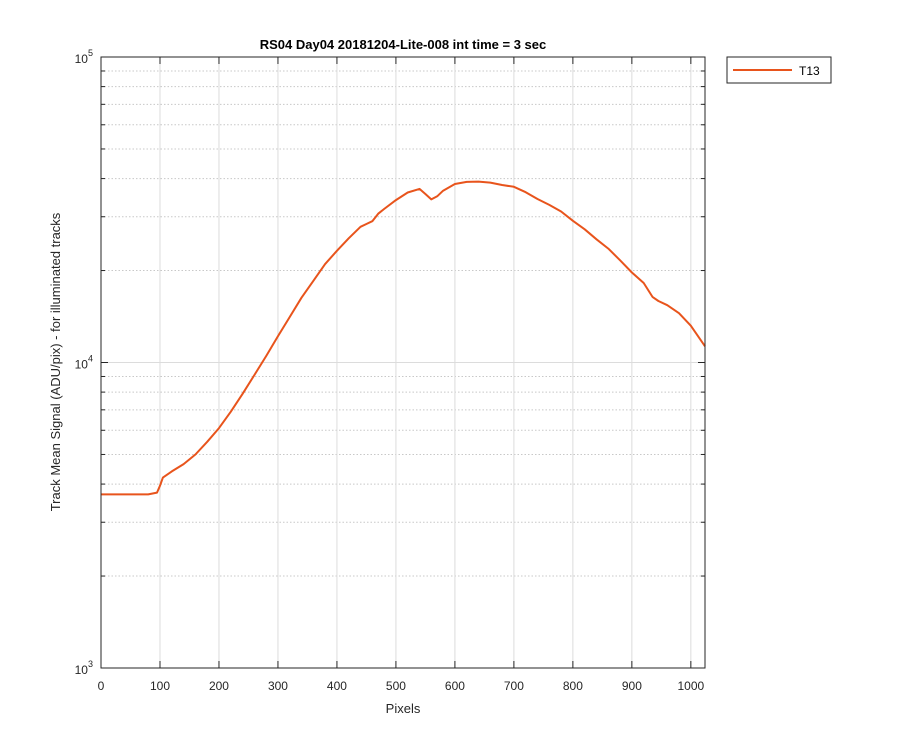  What do you see at coordinates (403, 708) in the screenshot?
I see `x-axis-label: Pixels` at bounding box center [403, 708].